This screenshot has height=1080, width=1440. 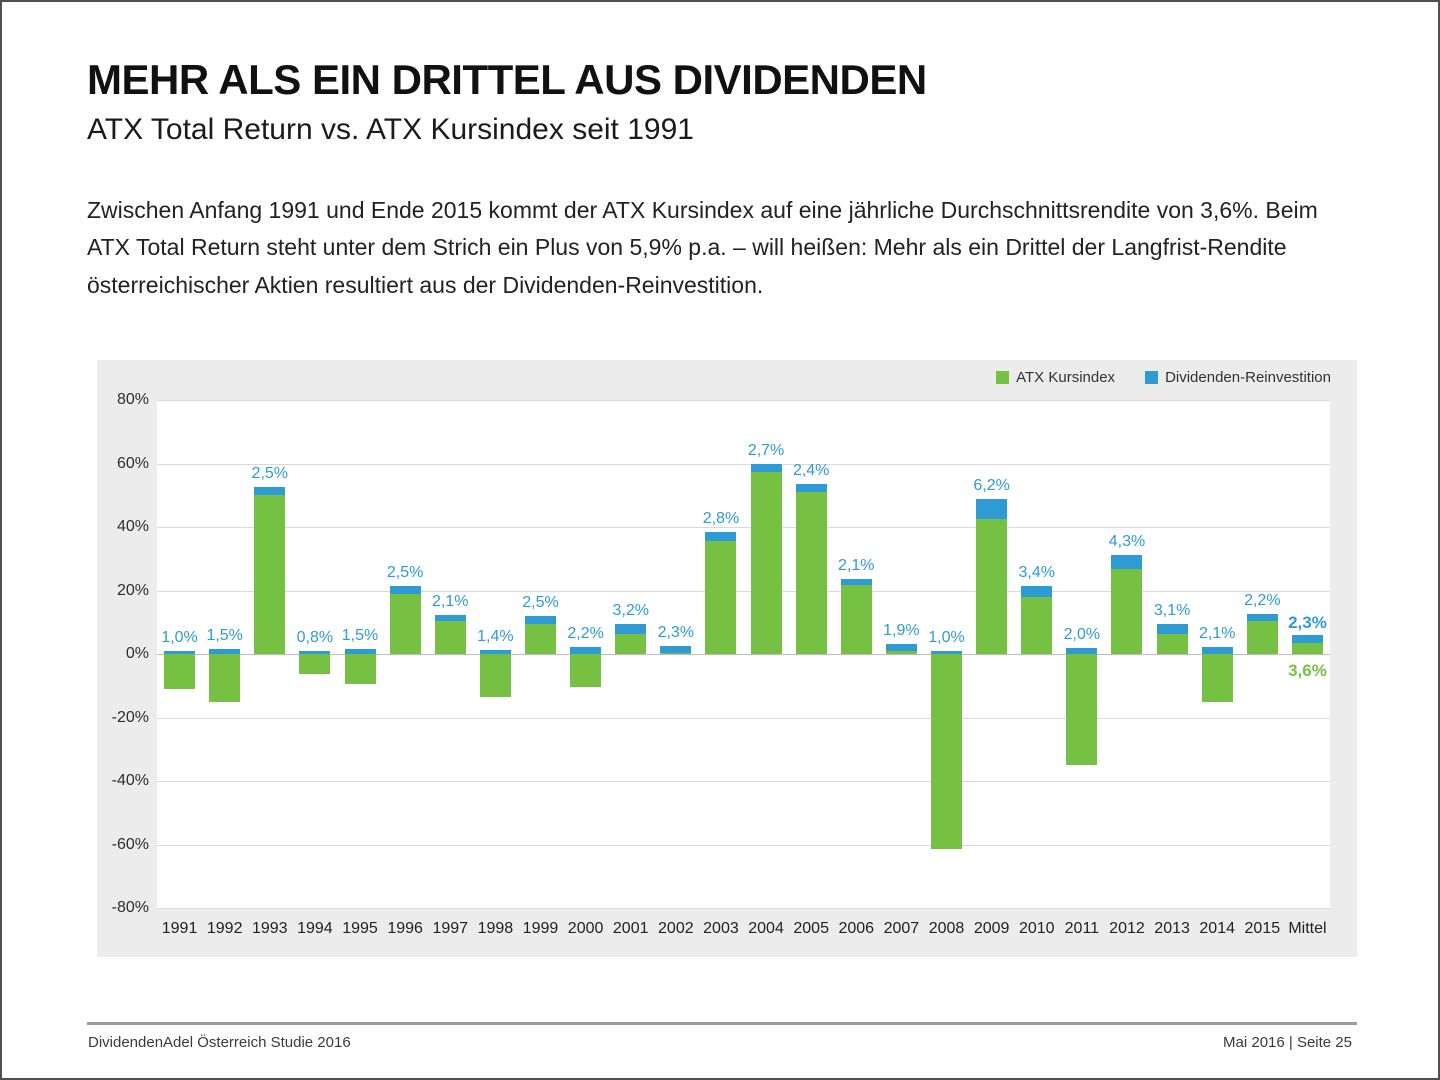 I want to click on bar-kursindex-1994, so click(x=315, y=664).